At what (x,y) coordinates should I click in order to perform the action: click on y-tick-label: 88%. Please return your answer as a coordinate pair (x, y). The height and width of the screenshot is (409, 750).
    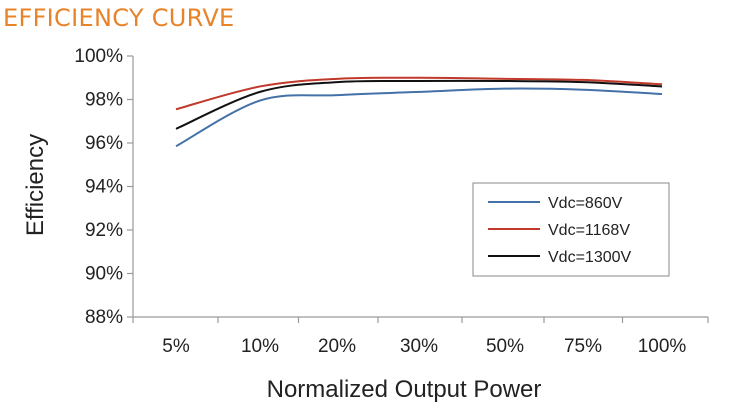
    Looking at the image, I should click on (104, 317).